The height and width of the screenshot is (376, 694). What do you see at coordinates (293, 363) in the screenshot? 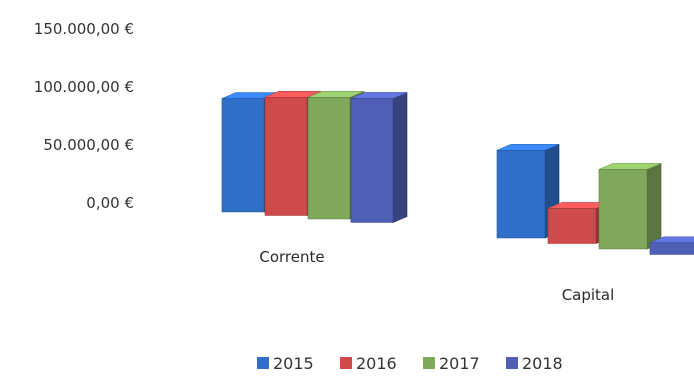
I see `legend-label: 2015` at bounding box center [293, 363].